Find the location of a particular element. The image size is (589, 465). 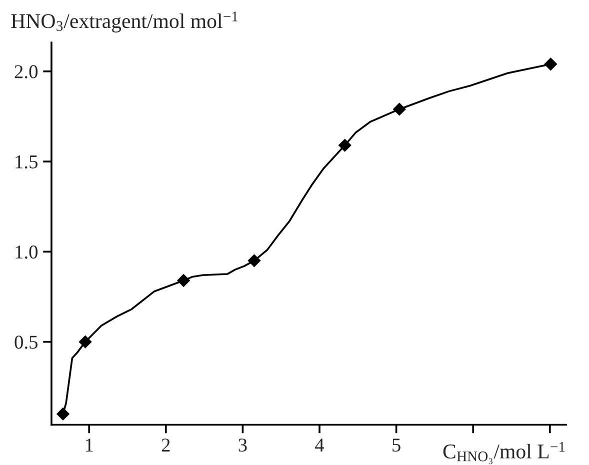

y-tick-label: 2.0 is located at coordinates (26, 71).